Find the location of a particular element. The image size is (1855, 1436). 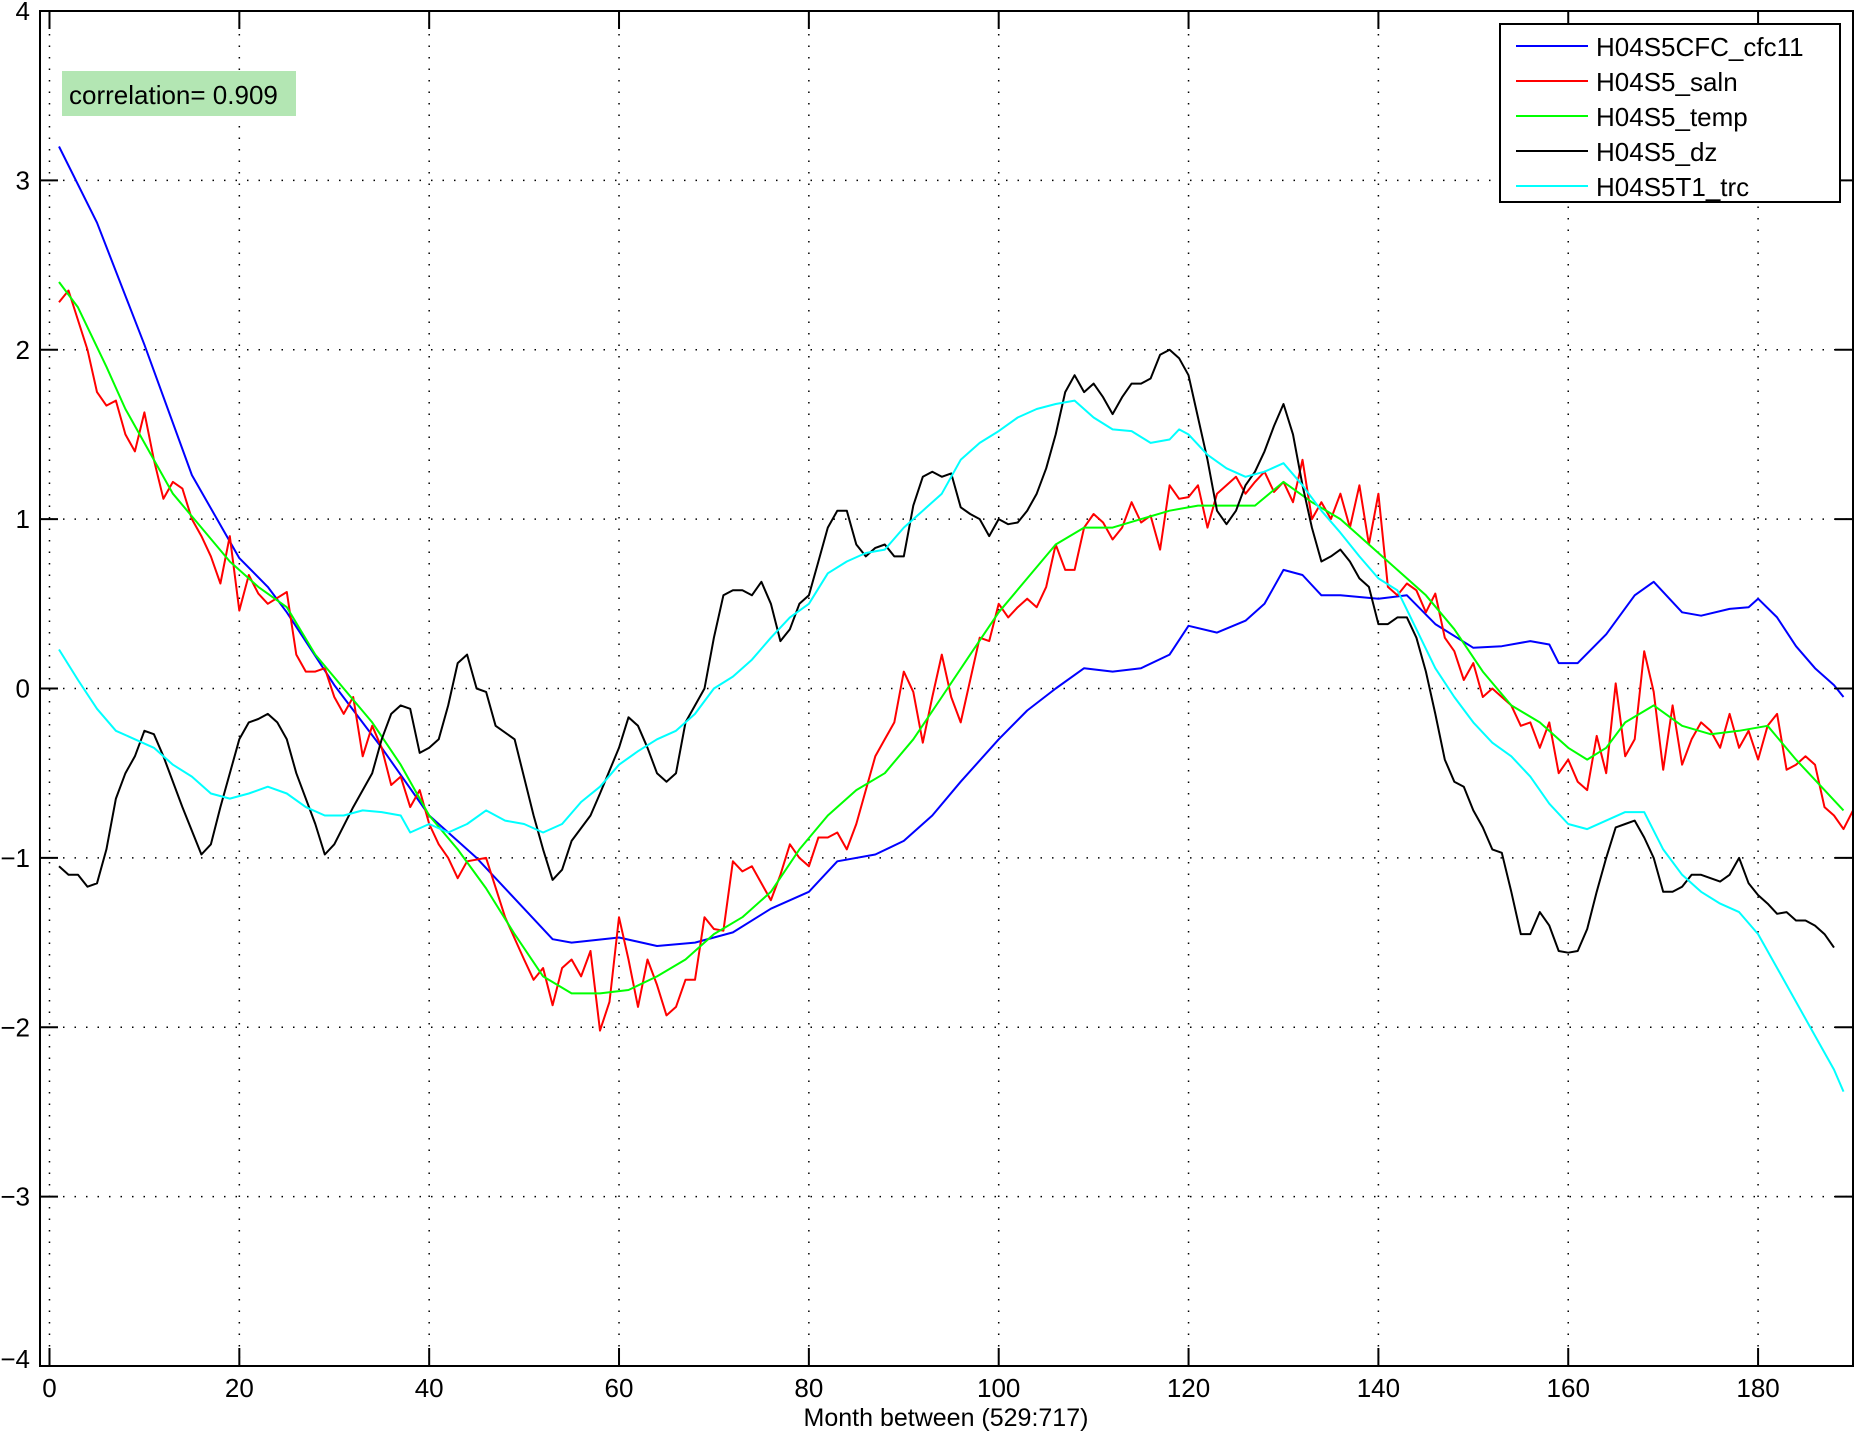

x-tick-label: 80 is located at coordinates (808, 1388).